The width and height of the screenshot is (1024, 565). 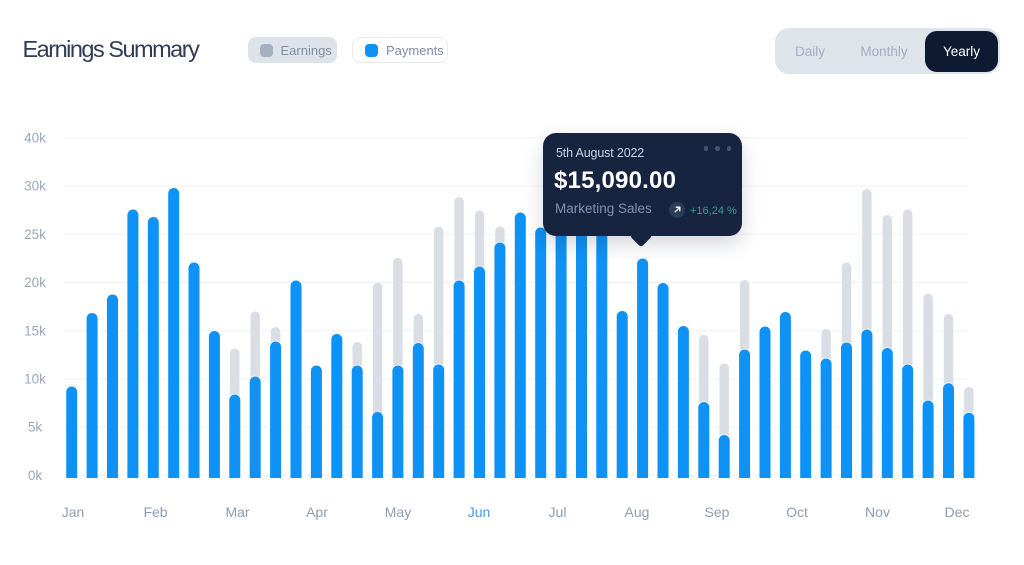 What do you see at coordinates (35, 379) in the screenshot?
I see `svg-text: 10k` at bounding box center [35, 379].